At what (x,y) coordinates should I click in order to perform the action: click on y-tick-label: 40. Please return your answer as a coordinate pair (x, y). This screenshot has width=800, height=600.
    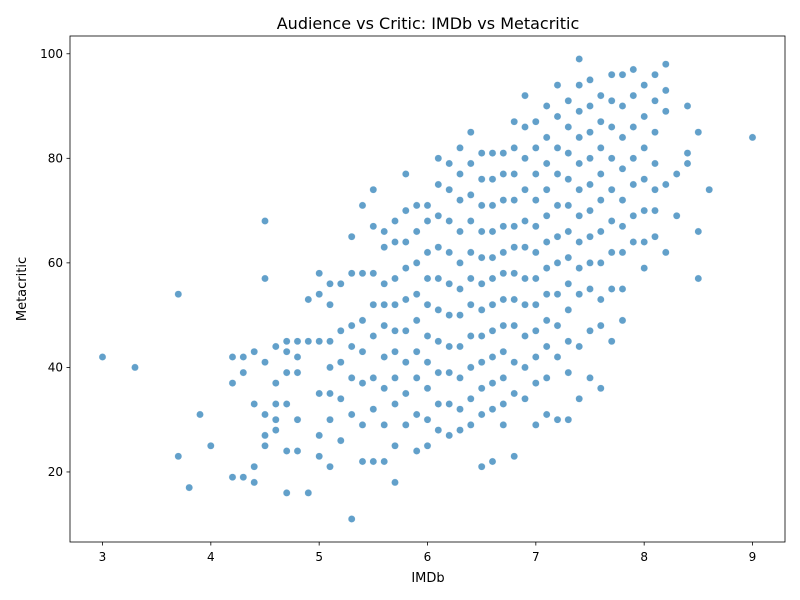
    Looking at the image, I should click on (55, 367).